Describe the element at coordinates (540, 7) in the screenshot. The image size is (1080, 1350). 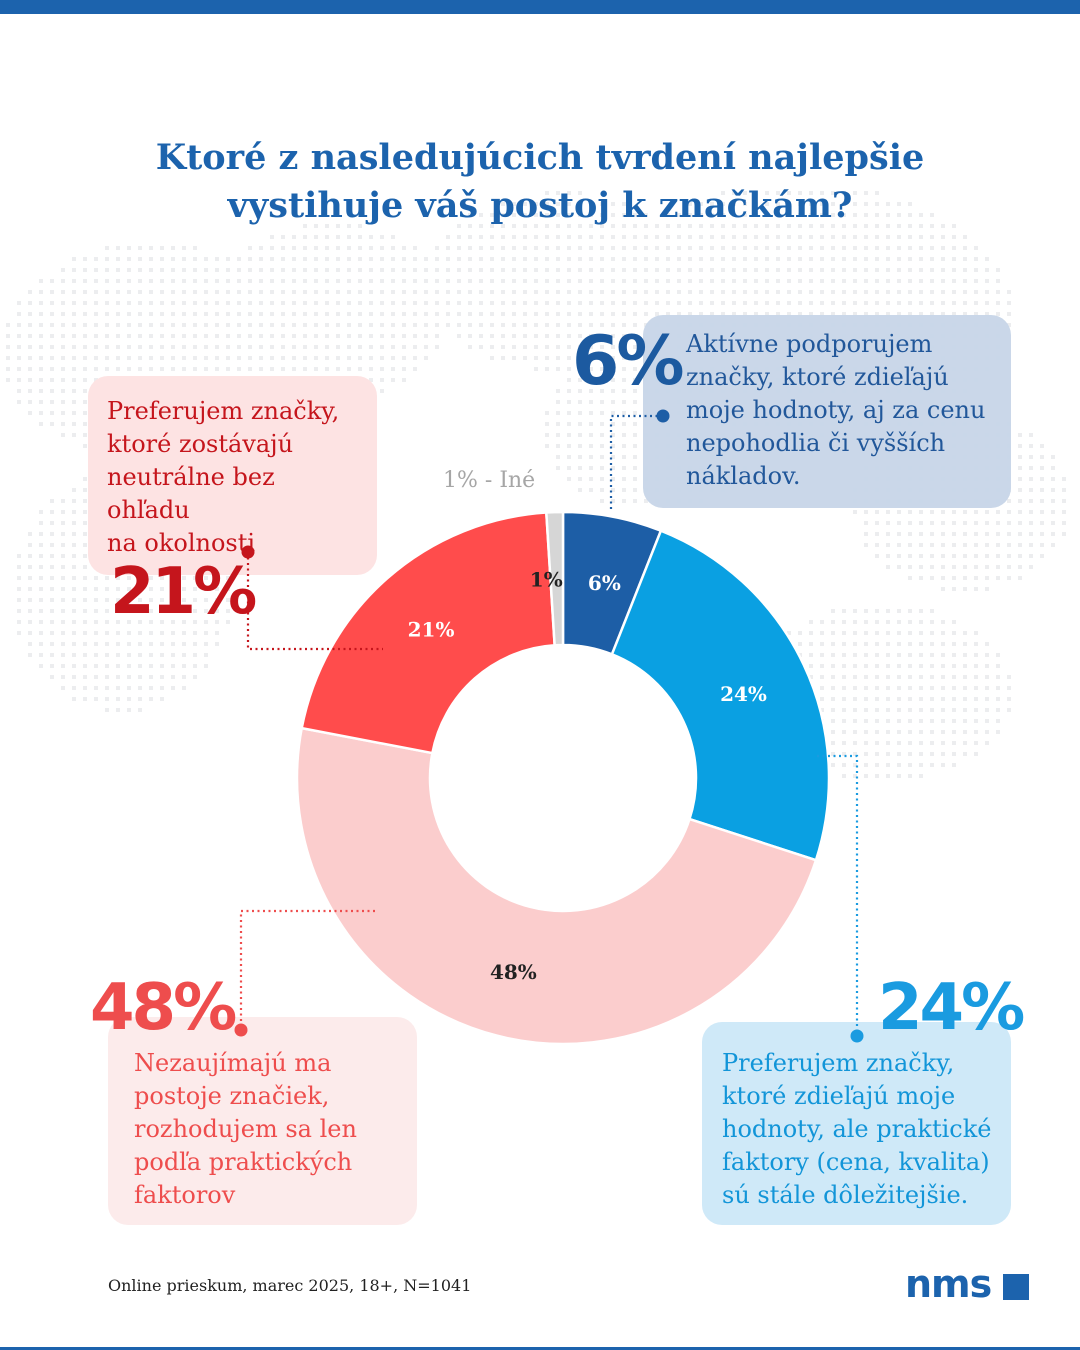
I see `top-accent-bar` at that location.